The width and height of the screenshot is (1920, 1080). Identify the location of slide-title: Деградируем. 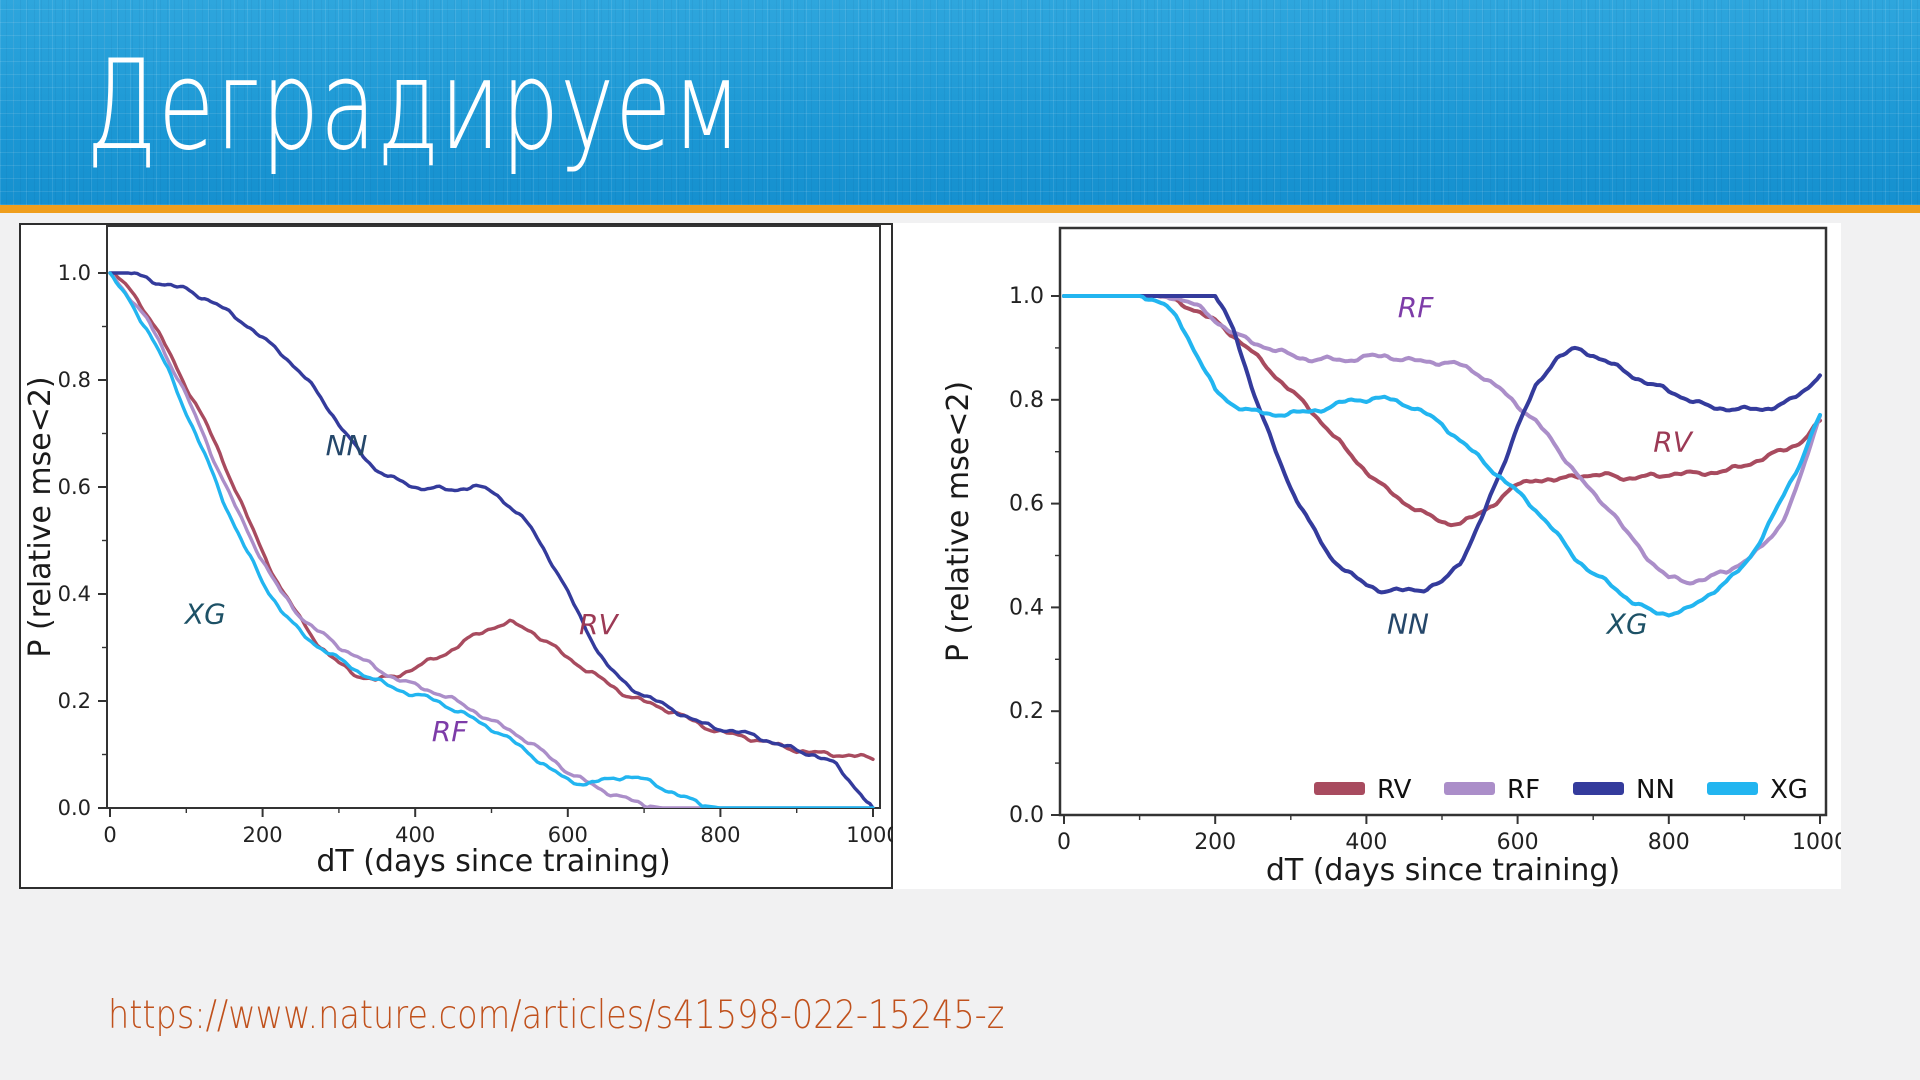
(414, 106).